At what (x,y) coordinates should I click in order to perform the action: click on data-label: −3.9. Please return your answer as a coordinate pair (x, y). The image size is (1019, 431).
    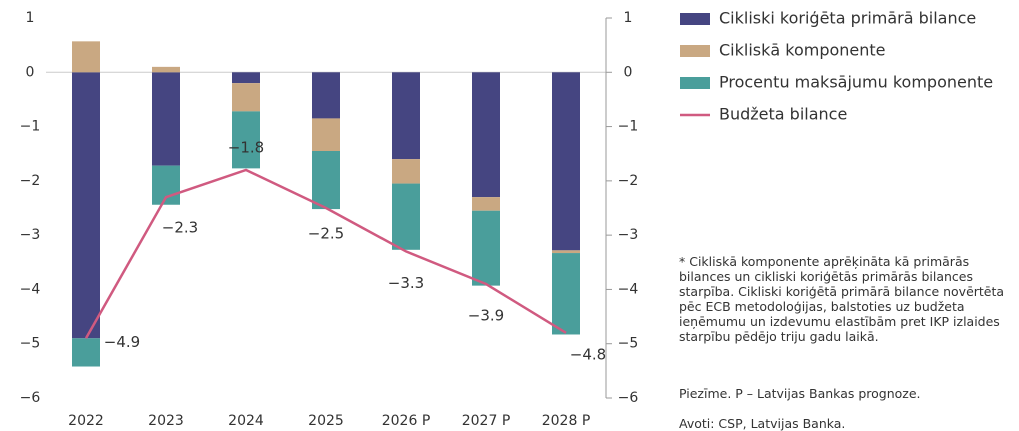
    Looking at the image, I should click on (486, 316).